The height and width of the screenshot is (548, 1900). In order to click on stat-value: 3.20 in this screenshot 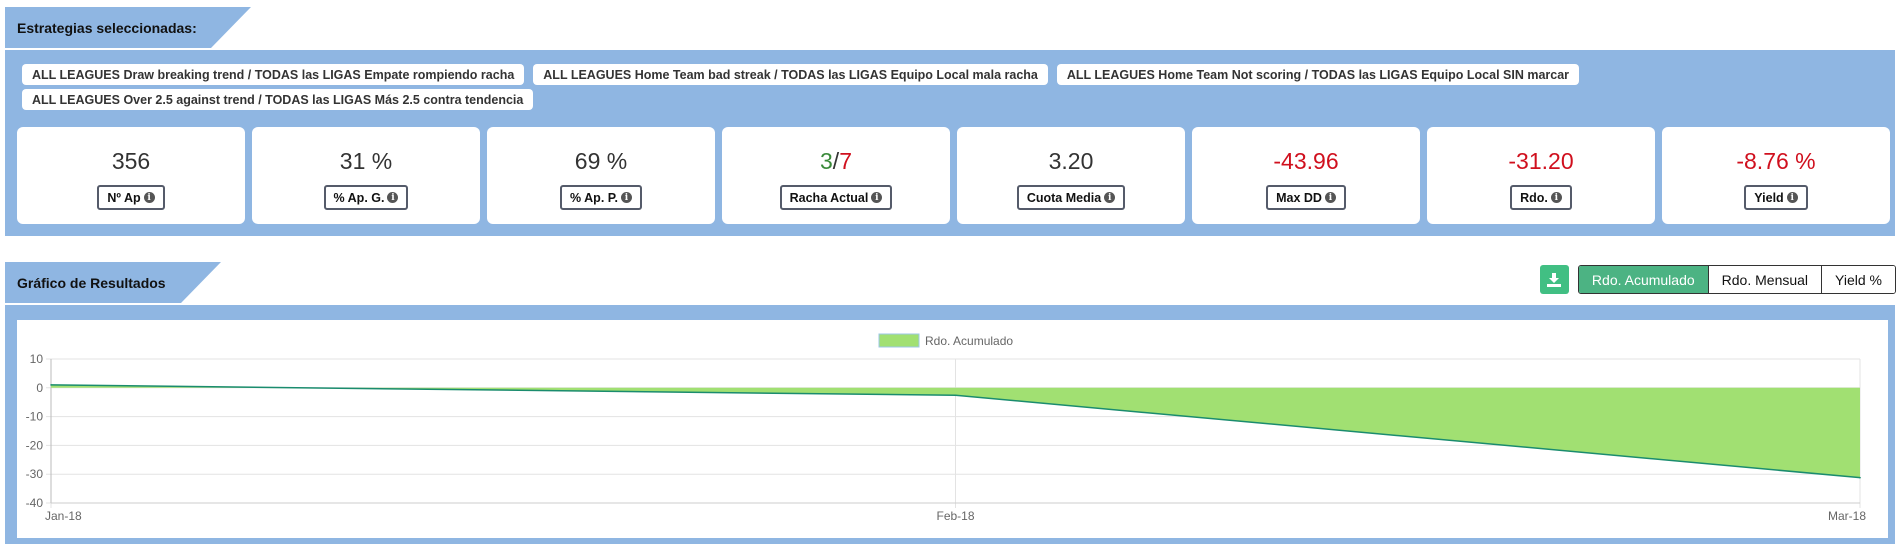, I will do `click(1071, 161)`.